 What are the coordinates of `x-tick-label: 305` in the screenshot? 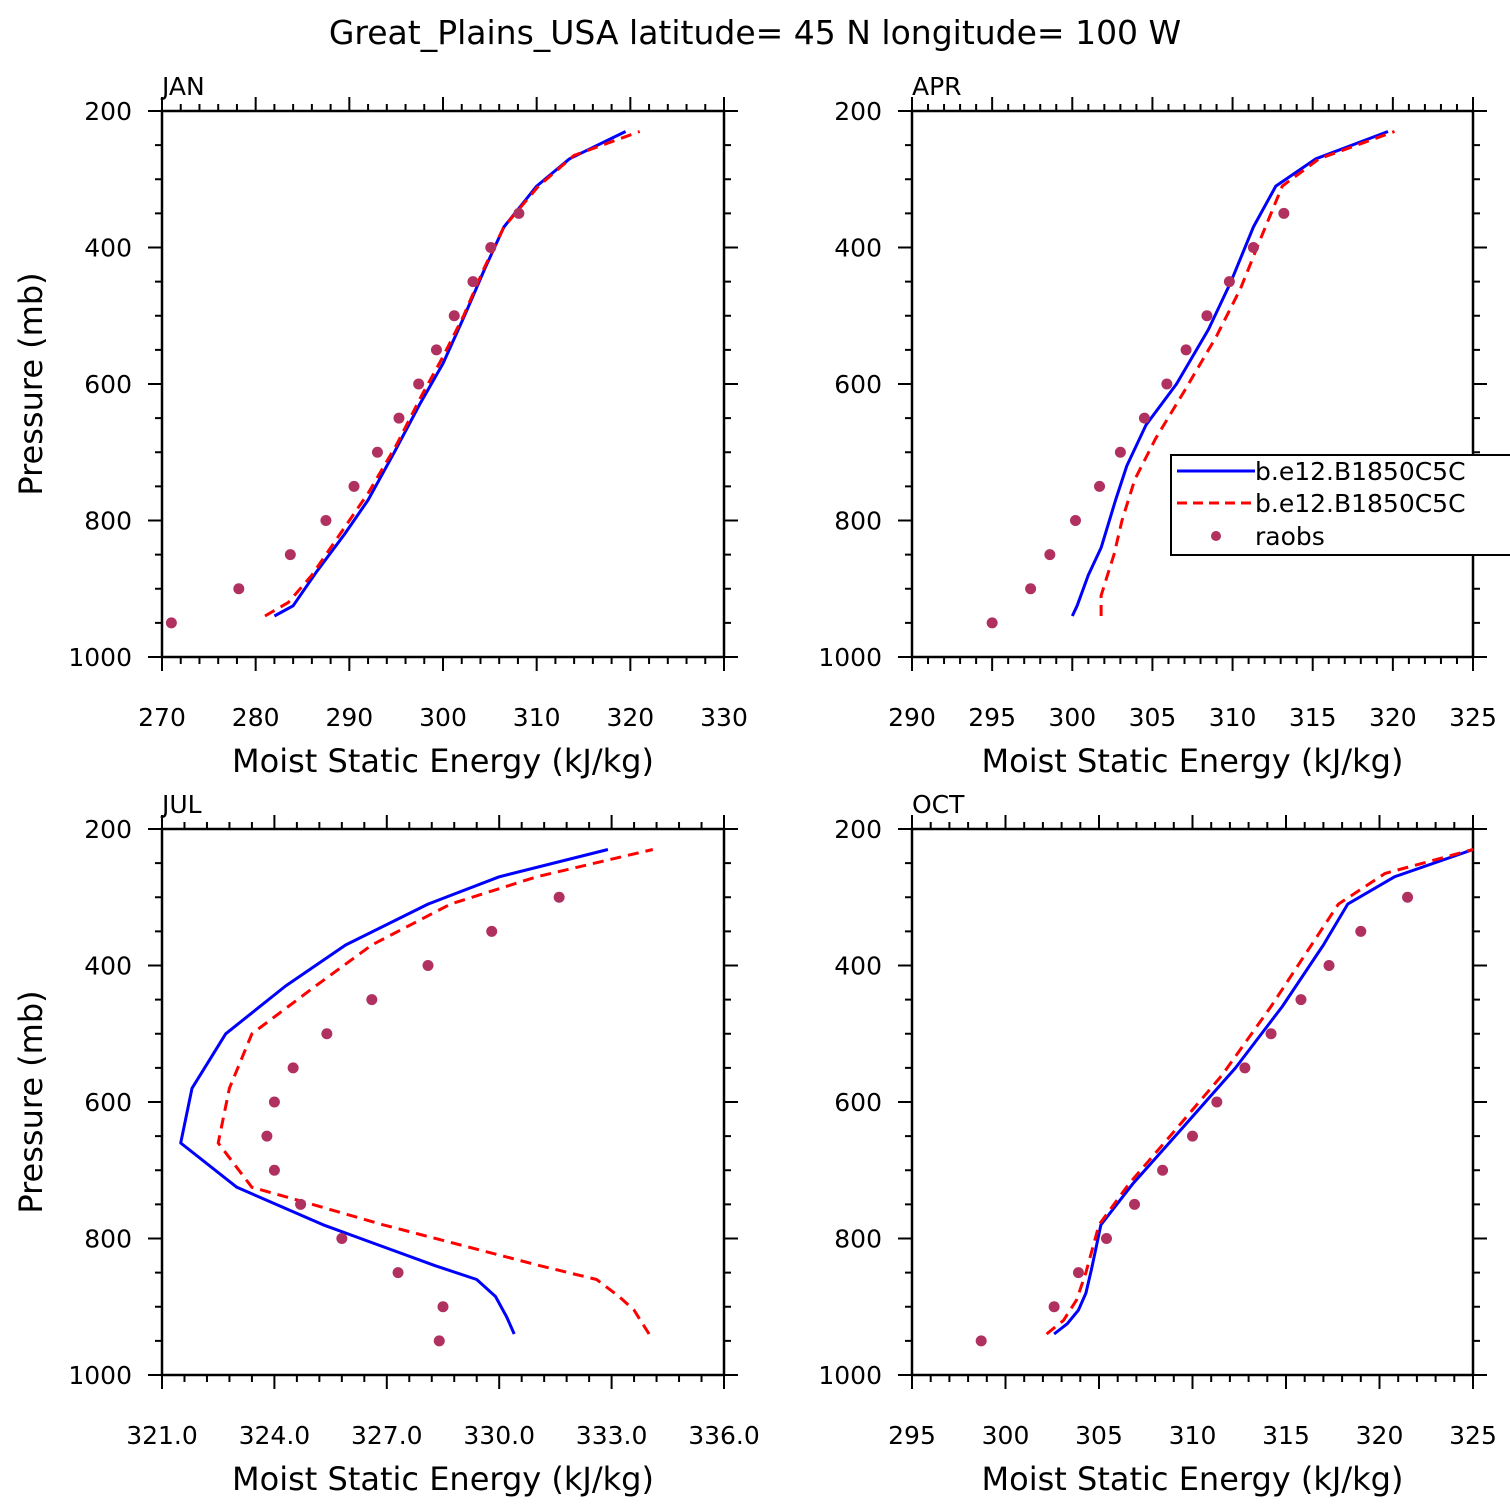 It's located at (1153, 717).